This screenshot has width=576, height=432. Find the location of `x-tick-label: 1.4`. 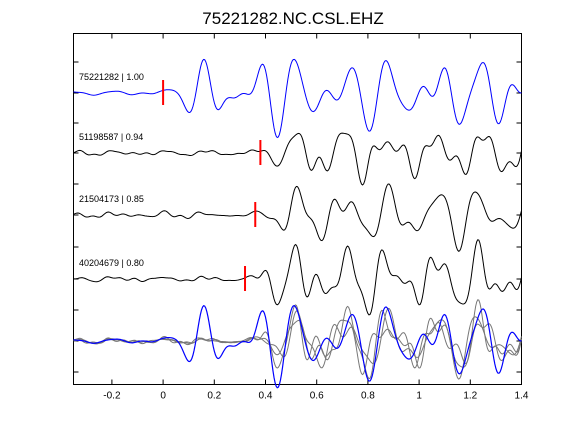

x-tick-label: 1.4 is located at coordinates (522, 396).